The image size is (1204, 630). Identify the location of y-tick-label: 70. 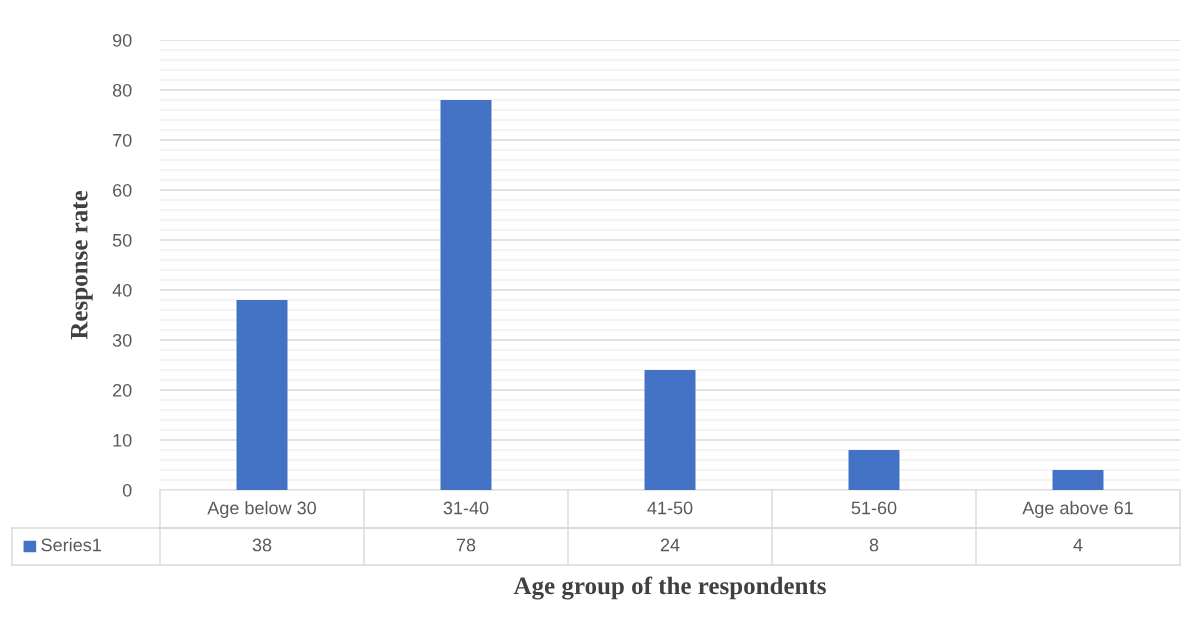
(122, 140).